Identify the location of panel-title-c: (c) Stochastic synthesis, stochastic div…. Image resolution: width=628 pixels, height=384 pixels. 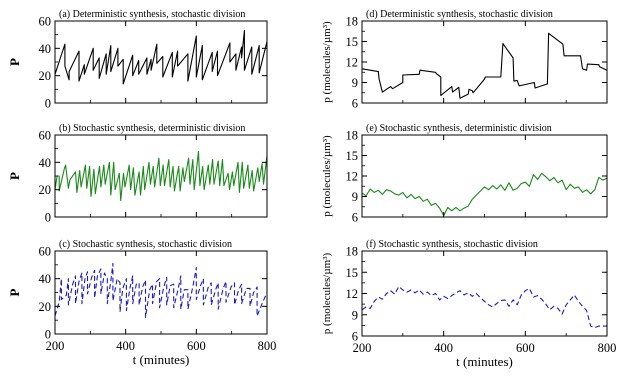
(145, 244).